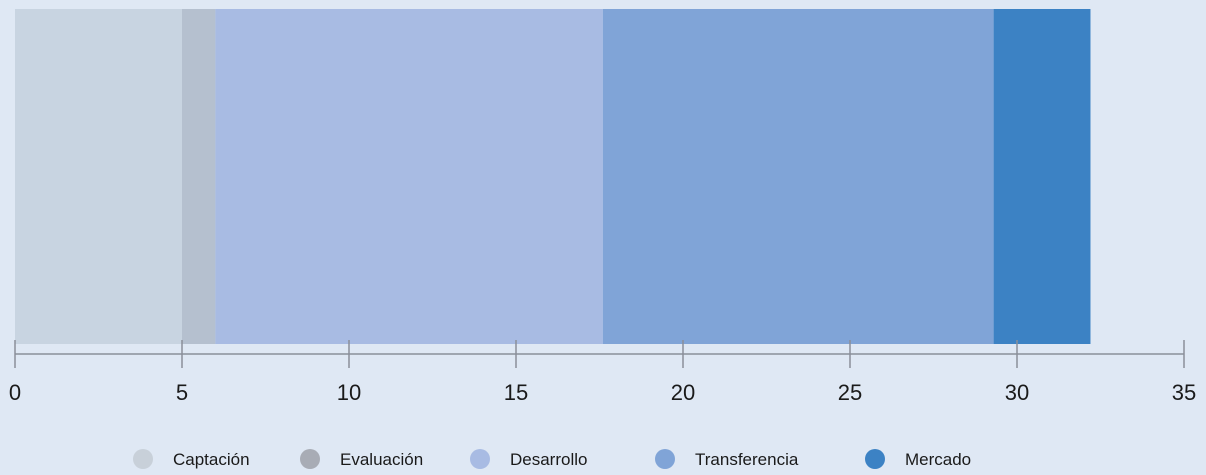 Image resolution: width=1206 pixels, height=475 pixels. Describe the element at coordinates (349, 392) in the screenshot. I see `x-tick-label: 10` at that location.